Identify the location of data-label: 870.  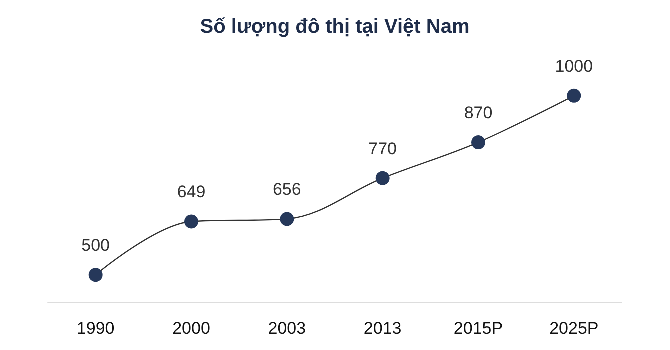
(478, 113).